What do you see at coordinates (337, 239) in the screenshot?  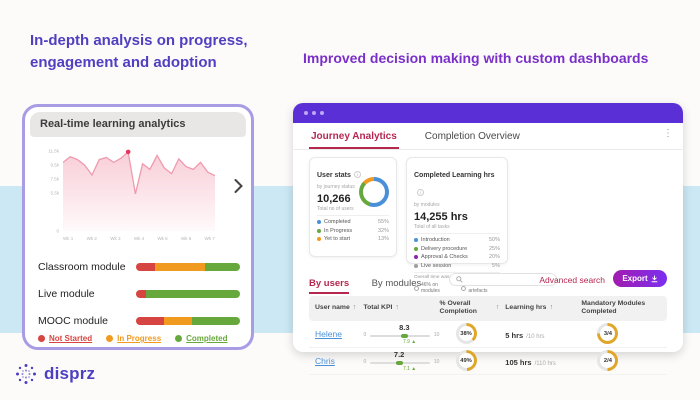 I see `legend-label: Yet to start` at bounding box center [337, 239].